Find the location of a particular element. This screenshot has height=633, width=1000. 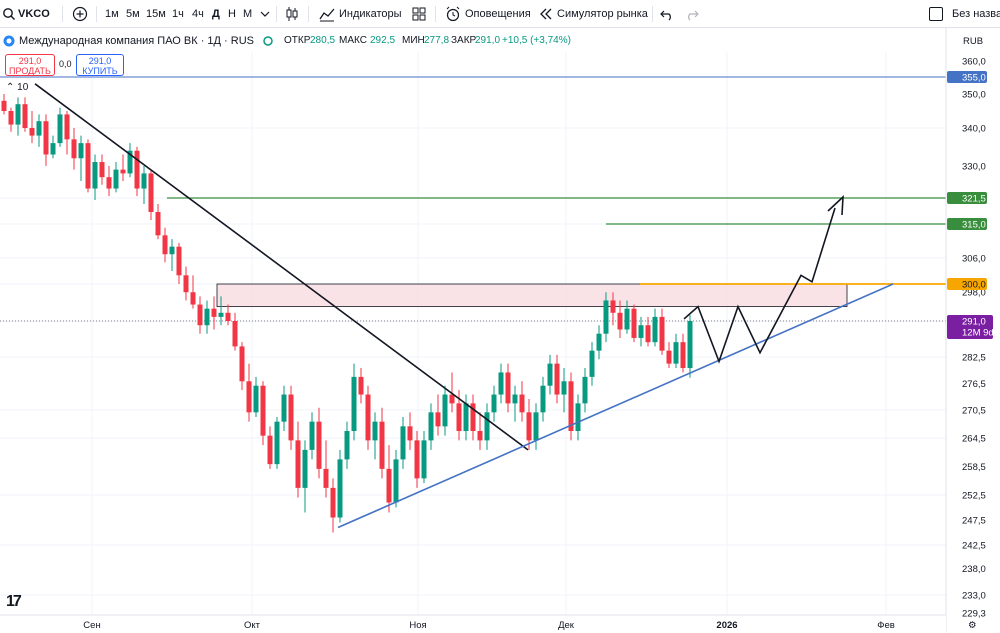

redo-icon is located at coordinates (692, 14).